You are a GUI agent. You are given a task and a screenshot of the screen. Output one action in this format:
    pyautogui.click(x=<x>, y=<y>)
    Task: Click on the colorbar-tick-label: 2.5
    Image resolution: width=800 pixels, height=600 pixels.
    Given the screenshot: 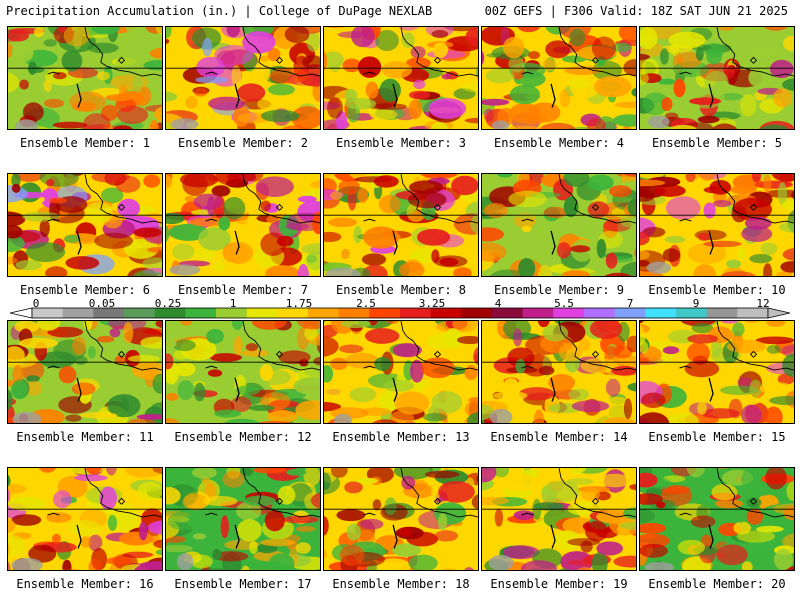 What is the action you would take?
    pyautogui.click(x=366, y=303)
    